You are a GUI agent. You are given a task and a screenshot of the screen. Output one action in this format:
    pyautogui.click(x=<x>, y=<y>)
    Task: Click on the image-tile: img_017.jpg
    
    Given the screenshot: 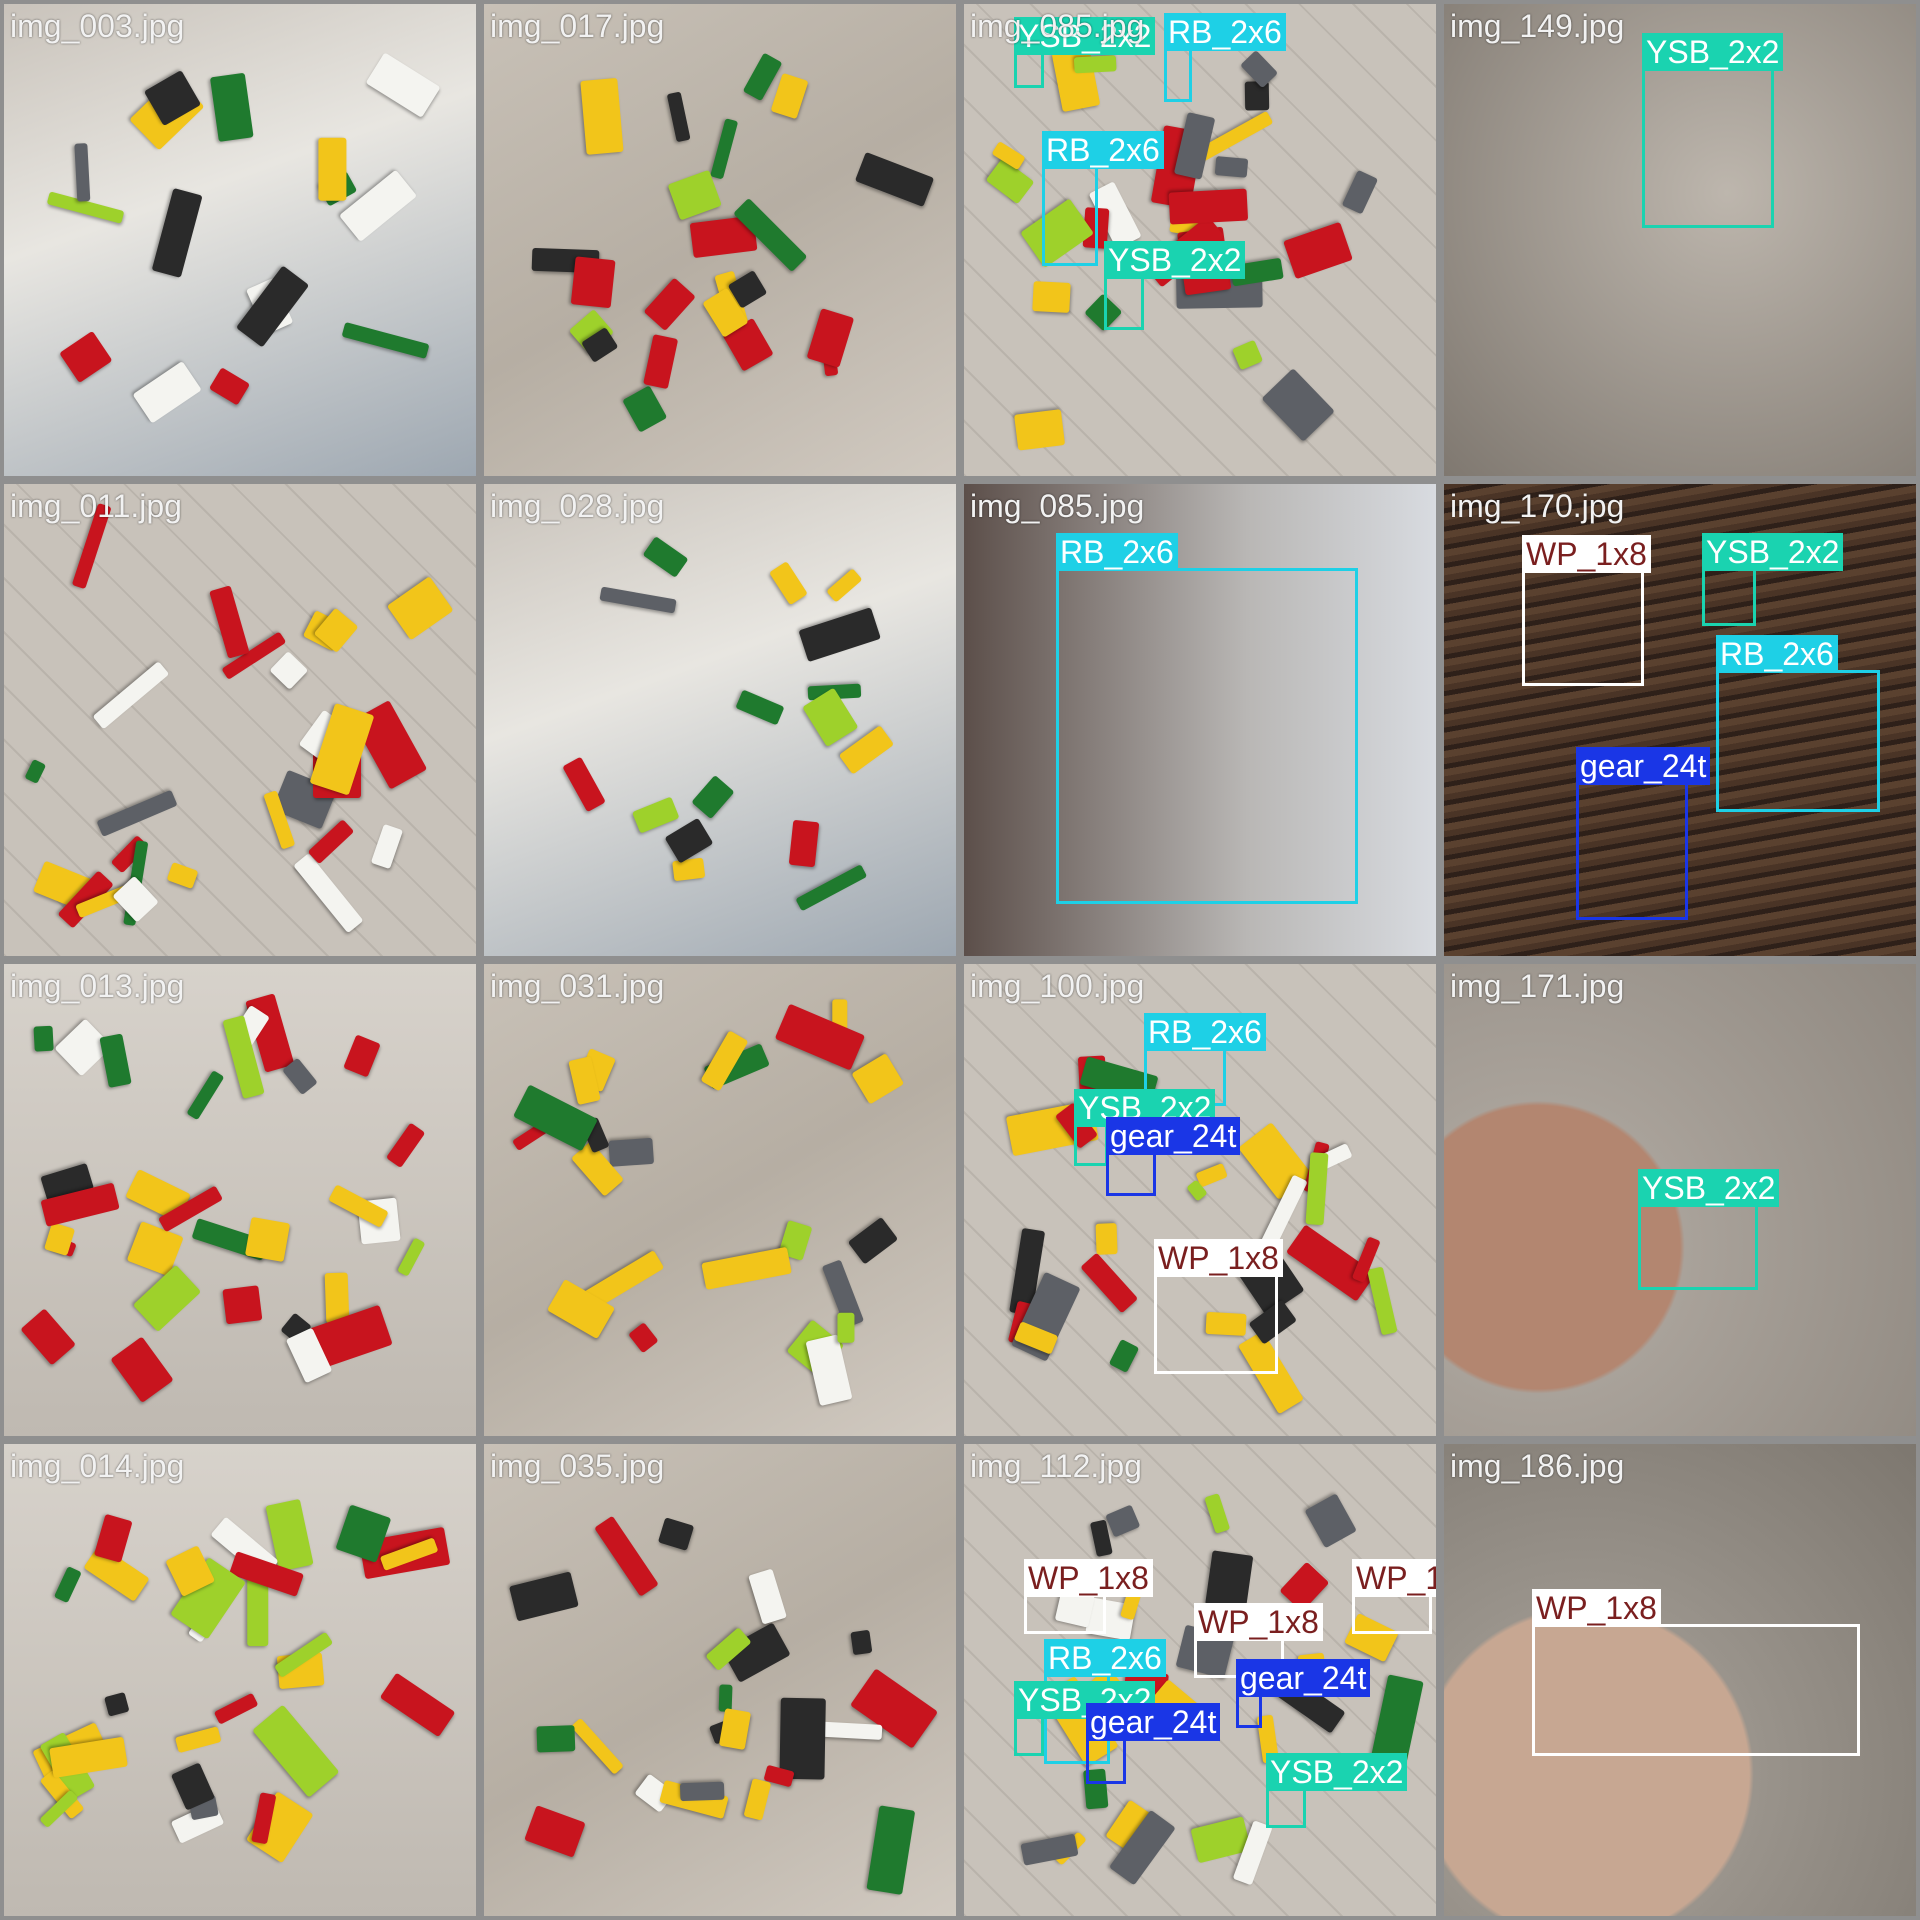 What is the action you would take?
    pyautogui.click(x=720, y=240)
    